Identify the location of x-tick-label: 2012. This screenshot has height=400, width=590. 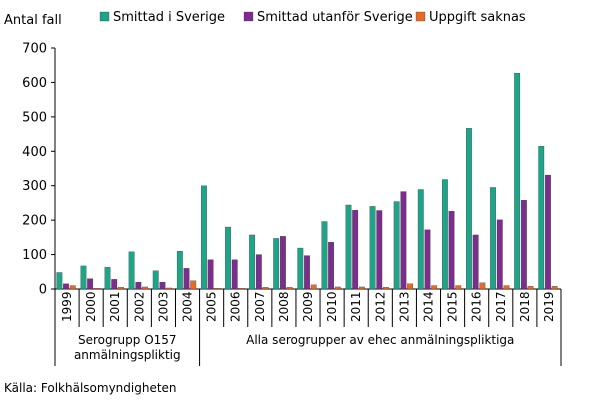
(380, 306).